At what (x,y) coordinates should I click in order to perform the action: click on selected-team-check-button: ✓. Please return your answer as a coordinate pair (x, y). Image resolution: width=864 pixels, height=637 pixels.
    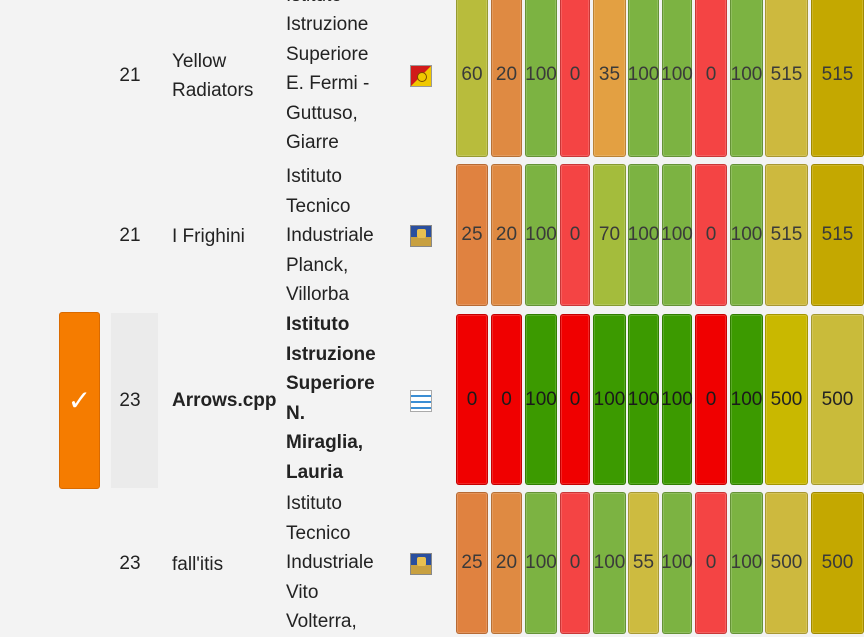
    Looking at the image, I should click on (79, 400).